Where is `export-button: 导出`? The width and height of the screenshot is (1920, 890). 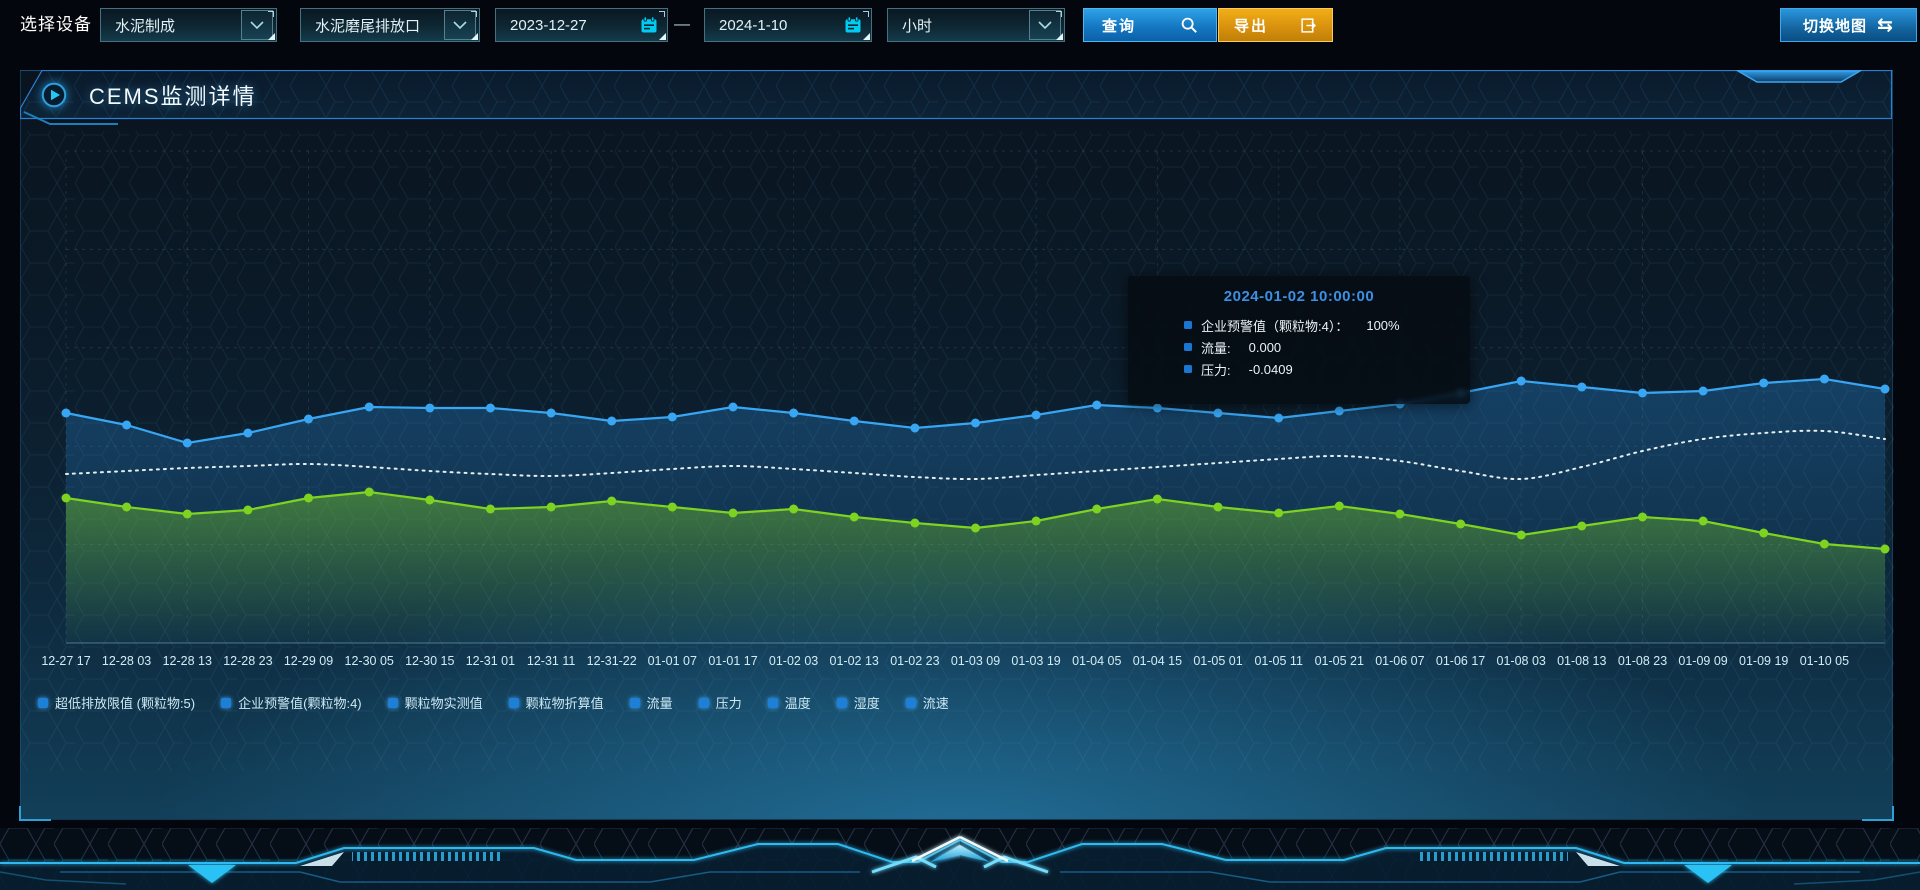 export-button: 导出 is located at coordinates (1275, 25).